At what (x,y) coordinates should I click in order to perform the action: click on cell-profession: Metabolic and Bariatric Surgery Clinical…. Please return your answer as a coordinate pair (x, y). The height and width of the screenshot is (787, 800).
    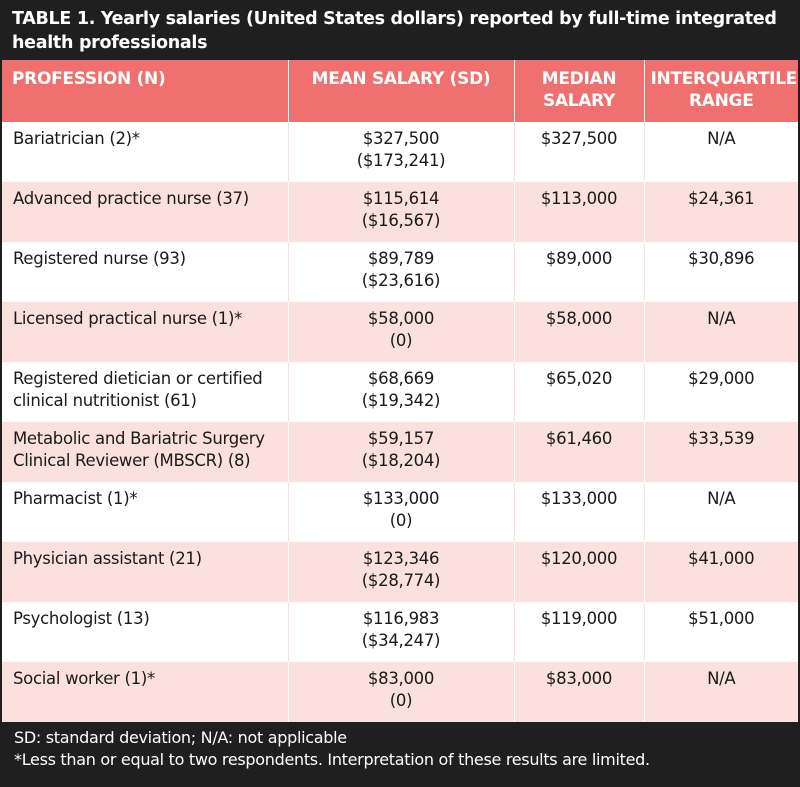
    Looking at the image, I should click on (145, 452).